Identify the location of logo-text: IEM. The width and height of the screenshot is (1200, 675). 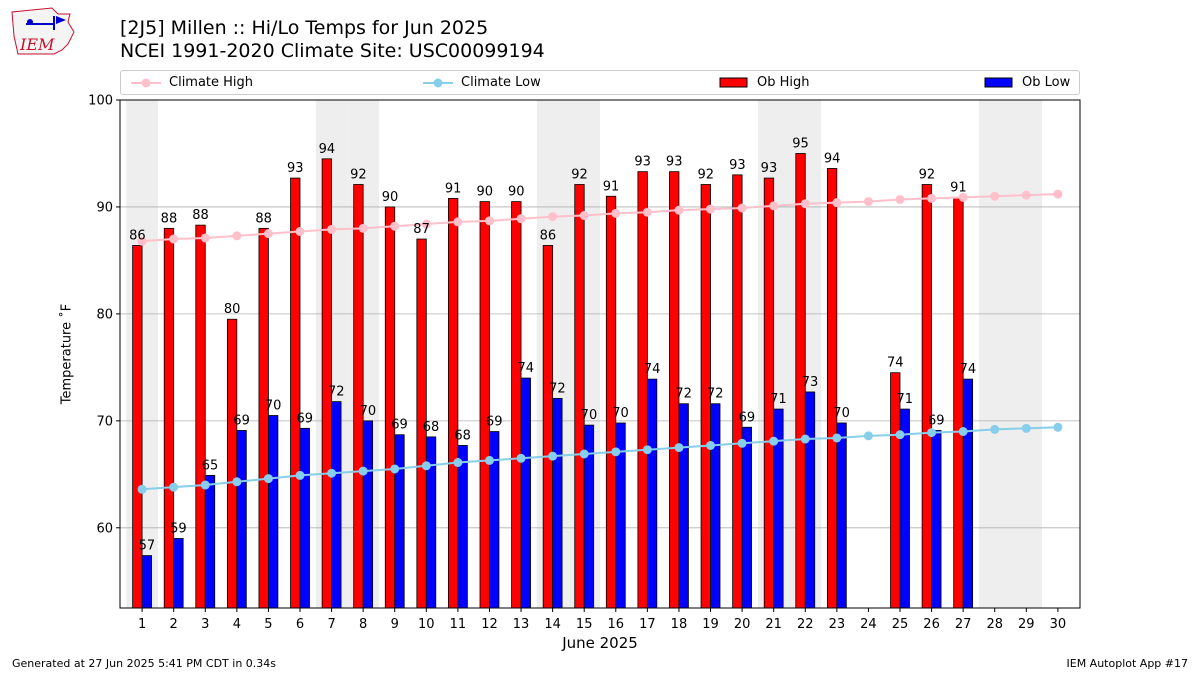
(37, 44).